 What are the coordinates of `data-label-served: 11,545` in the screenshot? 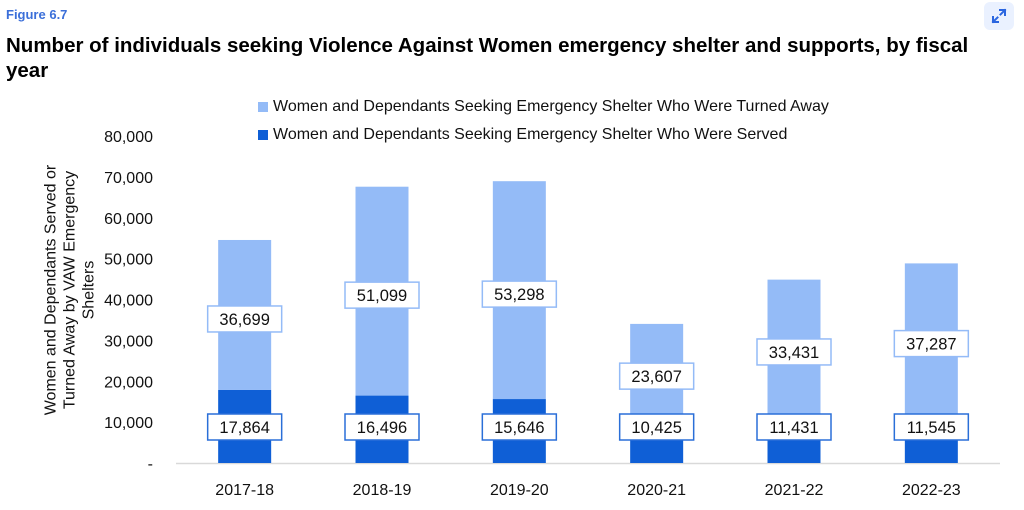 It's located at (931, 428).